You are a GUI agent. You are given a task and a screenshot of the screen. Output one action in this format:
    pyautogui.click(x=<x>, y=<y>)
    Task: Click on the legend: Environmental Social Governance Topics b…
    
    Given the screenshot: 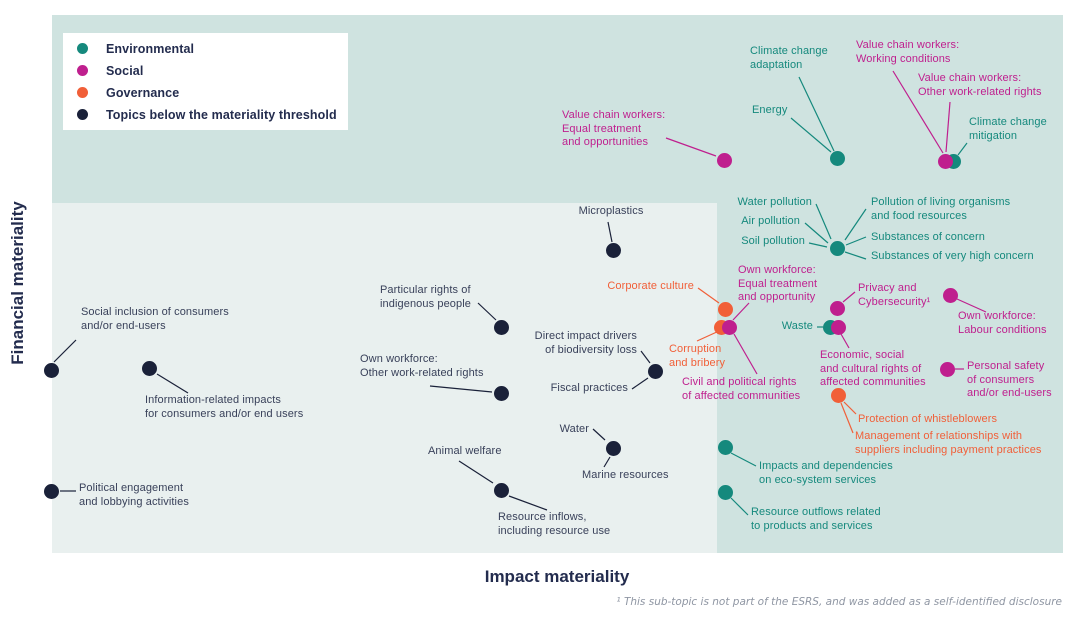 What is the action you would take?
    pyautogui.click(x=205, y=81)
    